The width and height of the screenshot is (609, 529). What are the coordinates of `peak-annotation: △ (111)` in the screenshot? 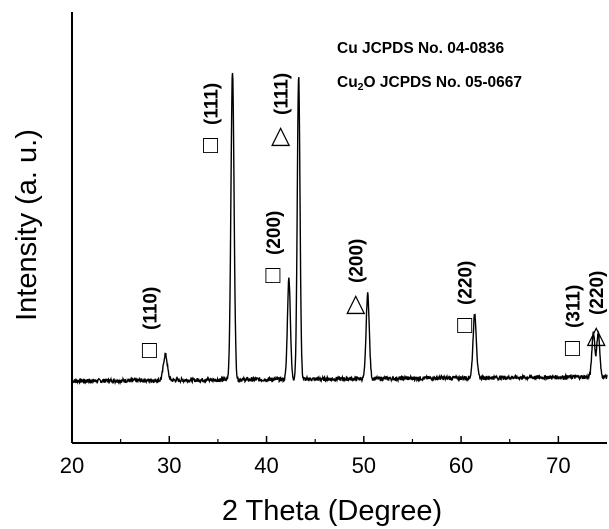 It's located at (282, 111).